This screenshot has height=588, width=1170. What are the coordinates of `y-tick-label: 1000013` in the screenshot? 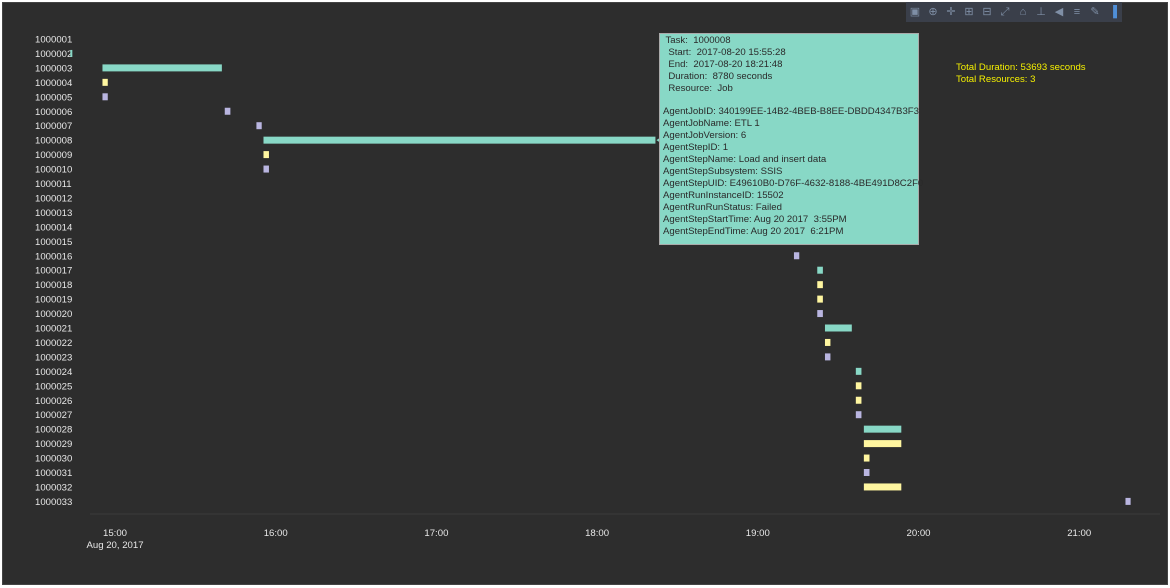 It's located at (53, 213).